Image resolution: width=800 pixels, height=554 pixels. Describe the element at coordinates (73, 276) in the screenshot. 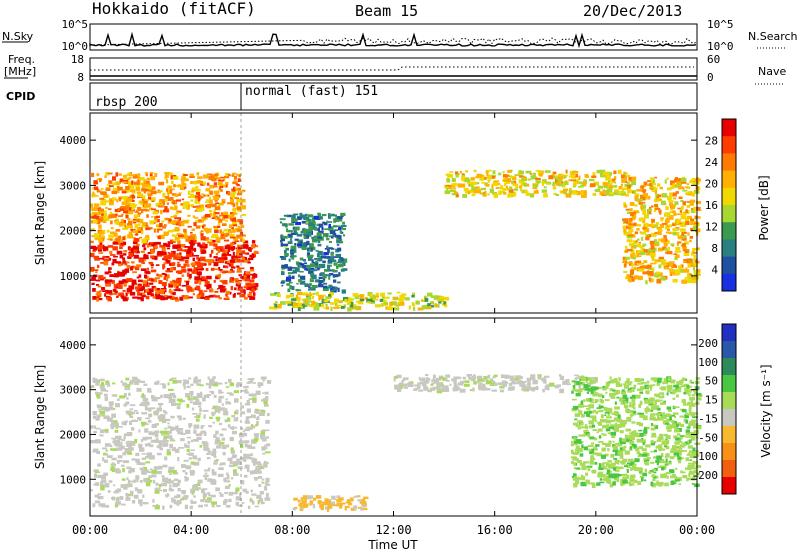

I see `range-tick-label: 1000` at that location.